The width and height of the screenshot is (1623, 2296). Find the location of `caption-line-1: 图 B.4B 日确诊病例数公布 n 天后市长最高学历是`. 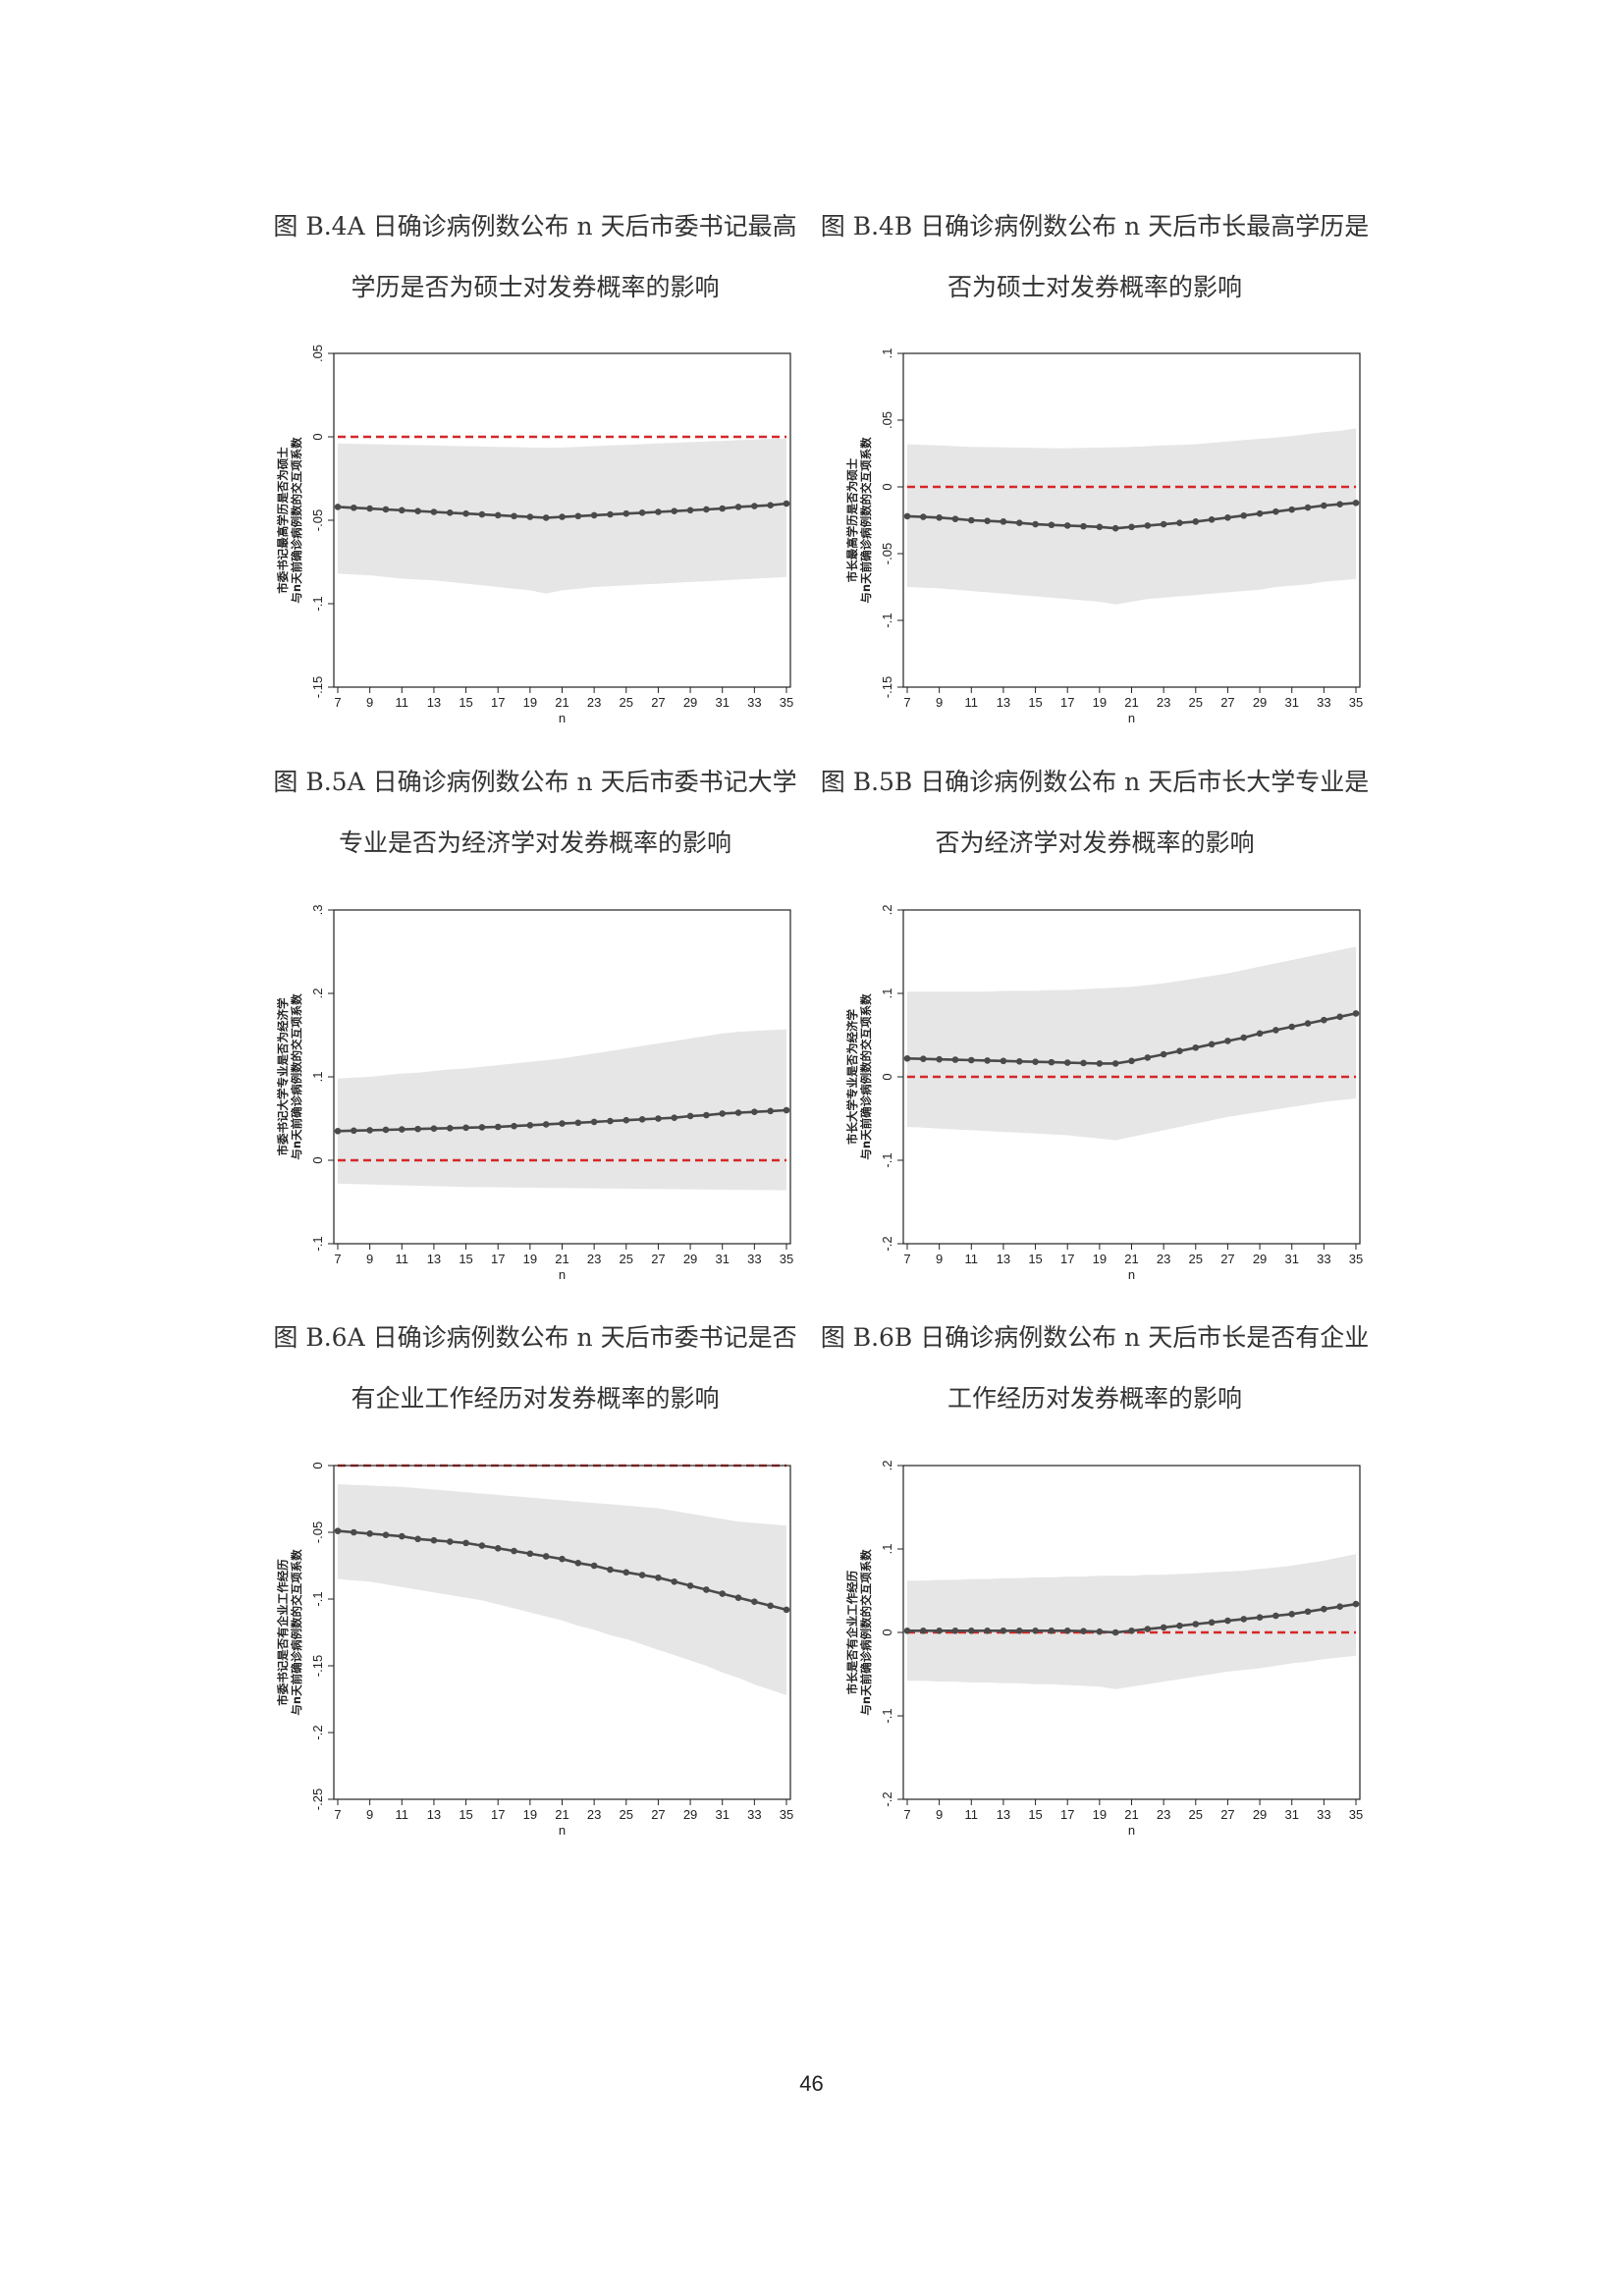

caption-line-1: 图 B.4B 日确诊病例数公布 n 天后市长最高学历是 is located at coordinates (1095, 226).